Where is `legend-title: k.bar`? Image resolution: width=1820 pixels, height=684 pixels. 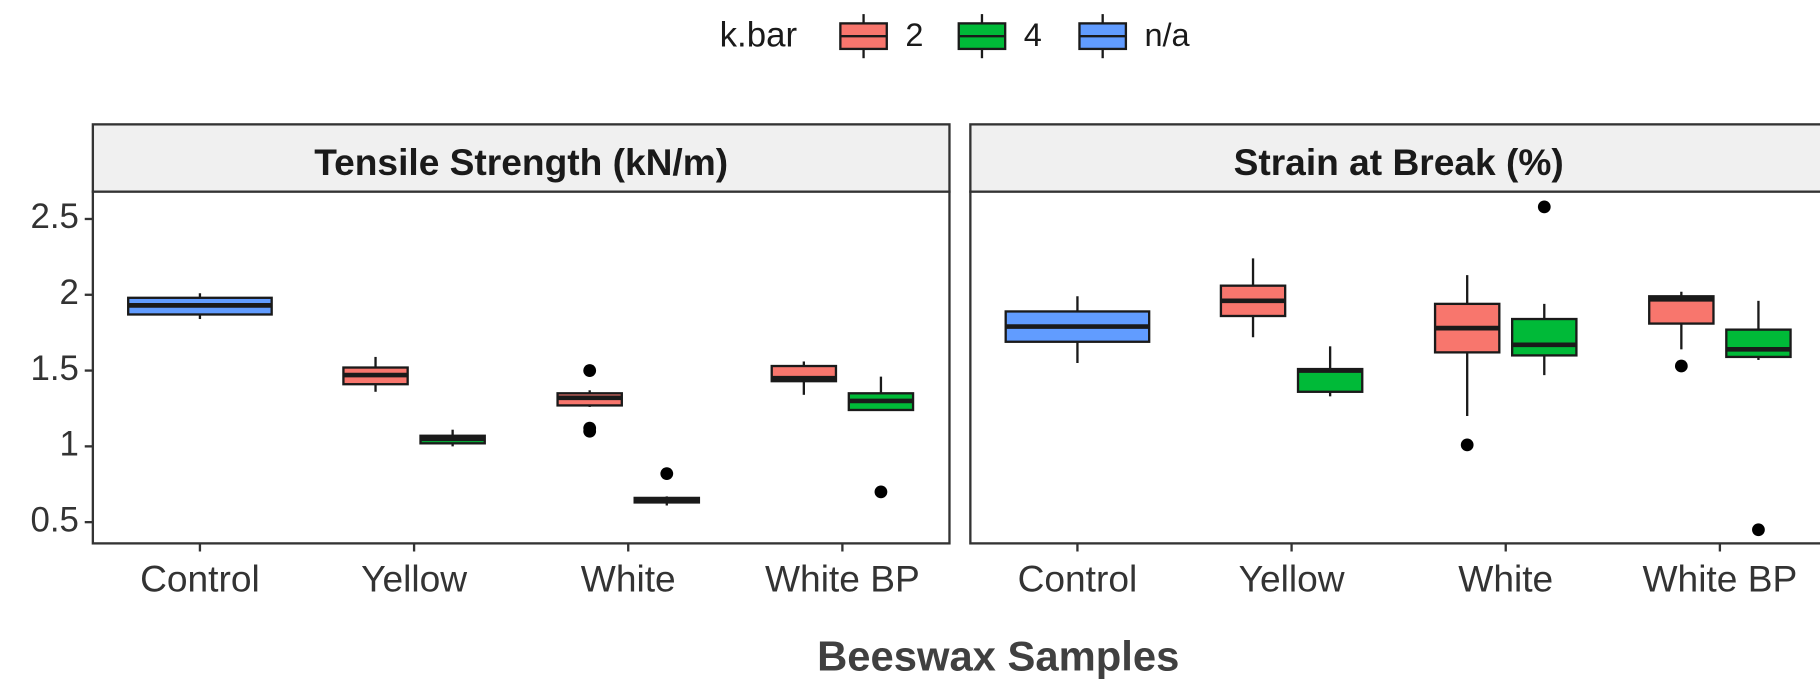
legend-title: k.bar is located at coordinates (759, 35).